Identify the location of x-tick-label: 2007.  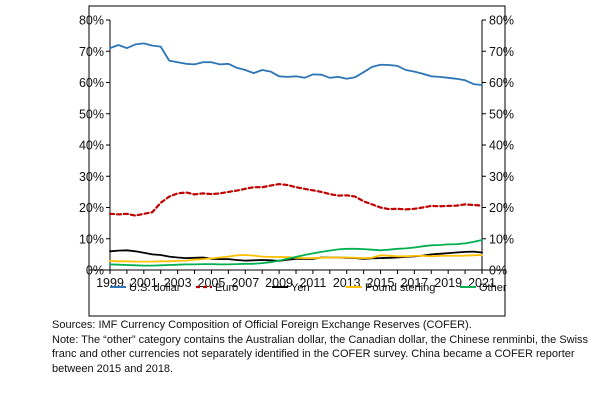
(245, 283).